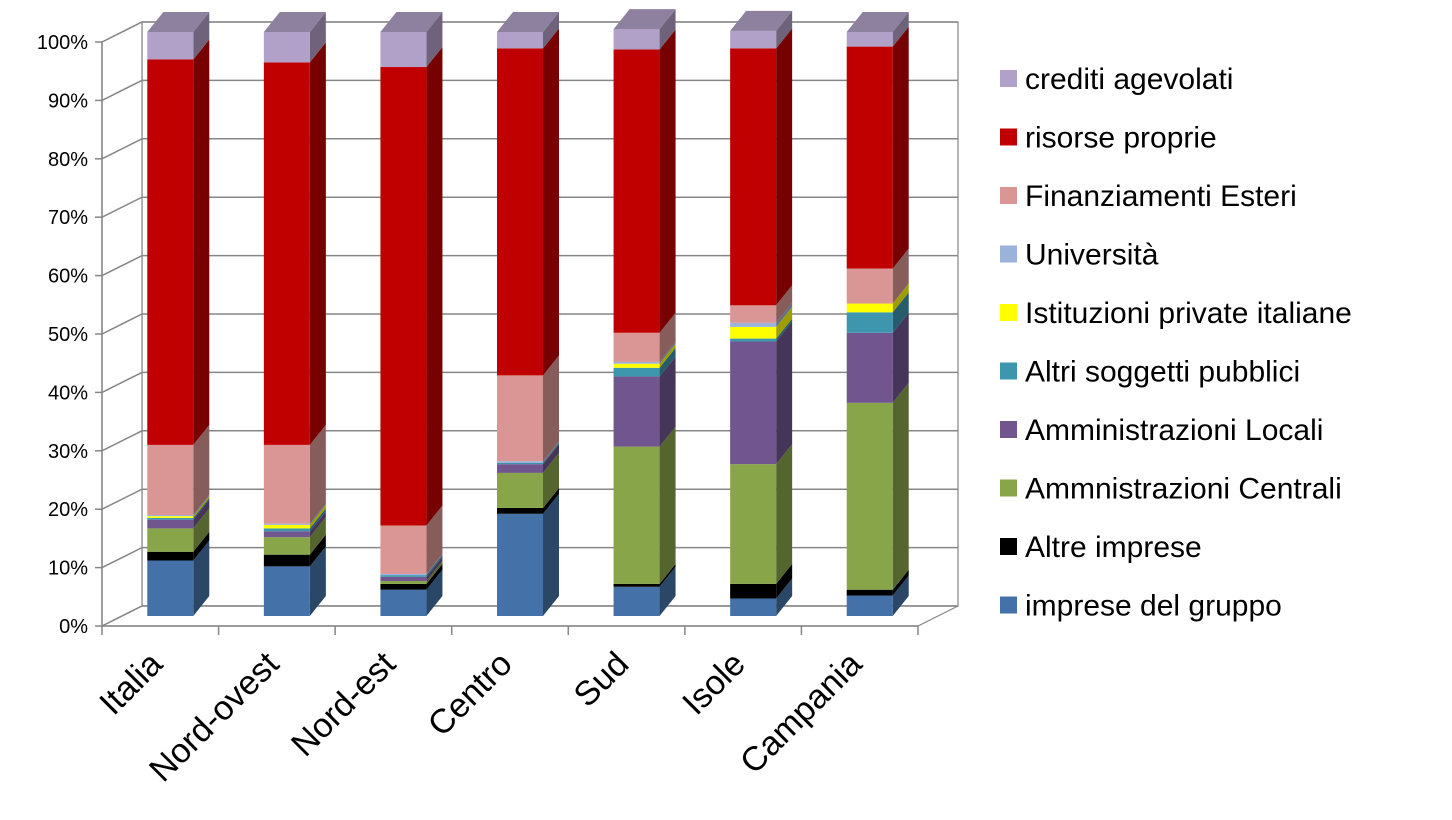 The width and height of the screenshot is (1452, 820). What do you see at coordinates (1101, 547) in the screenshot?
I see `legend-item: Altre imprese` at bounding box center [1101, 547].